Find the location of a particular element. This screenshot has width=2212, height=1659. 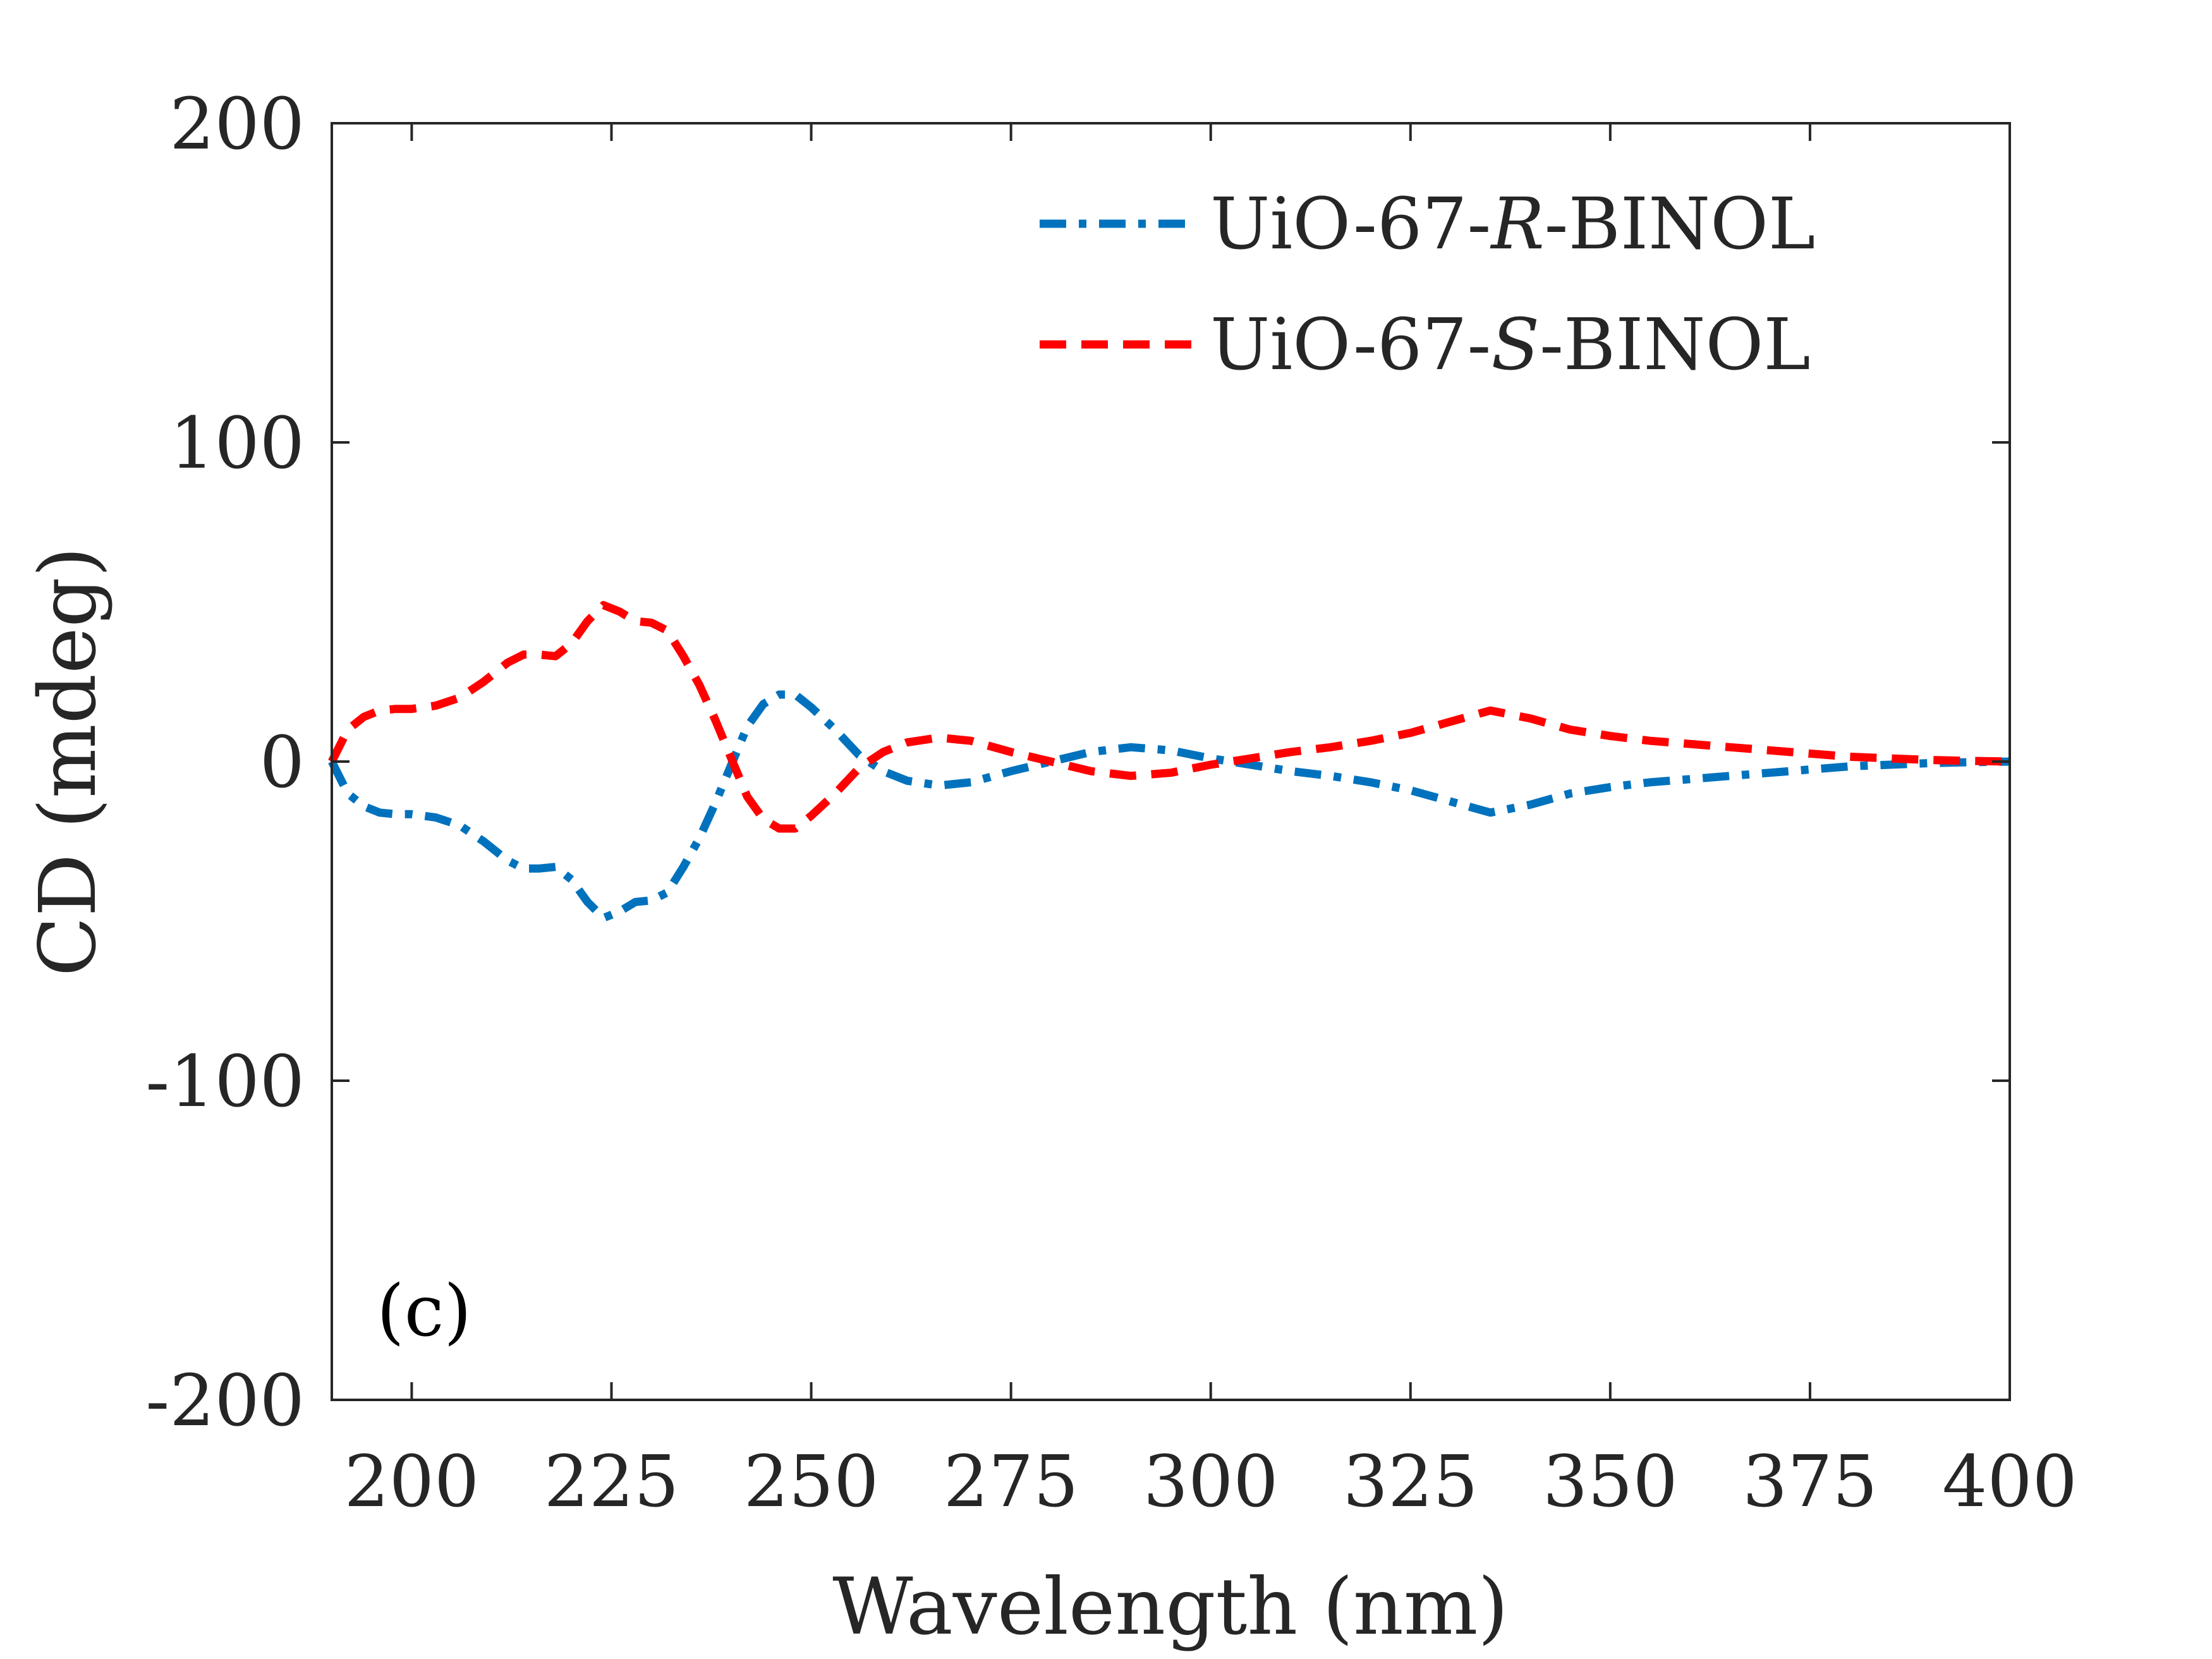

legend-label-r-binol: UiO-67-R-BINOL is located at coordinates (1512, 224).